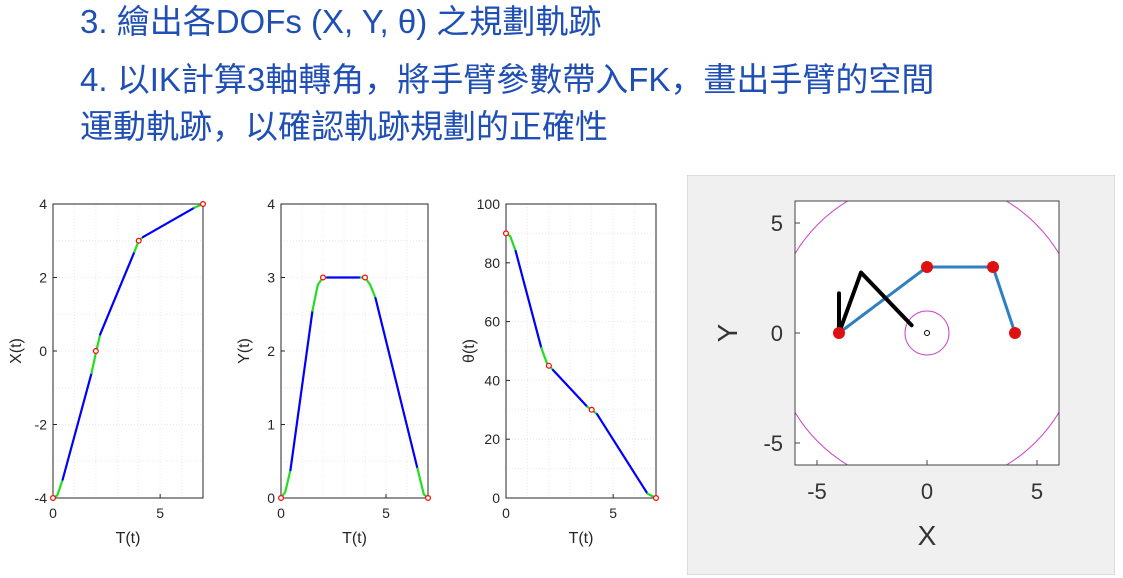 This screenshot has height=578, width=1123. I want to click on plot-area, so click(354, 351).